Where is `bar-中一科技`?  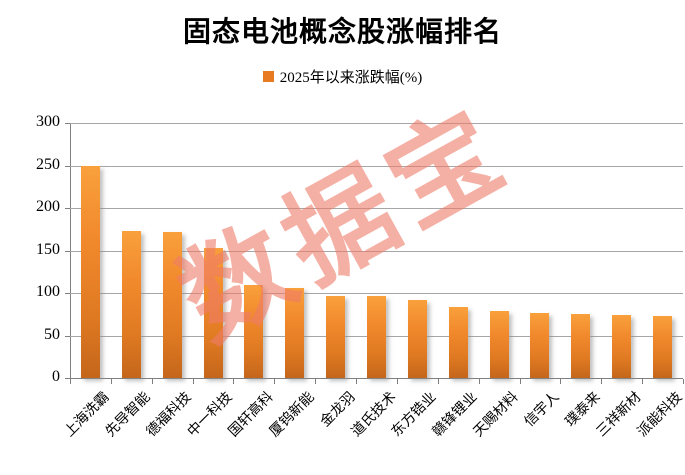
bar-中一科技 is located at coordinates (213, 312).